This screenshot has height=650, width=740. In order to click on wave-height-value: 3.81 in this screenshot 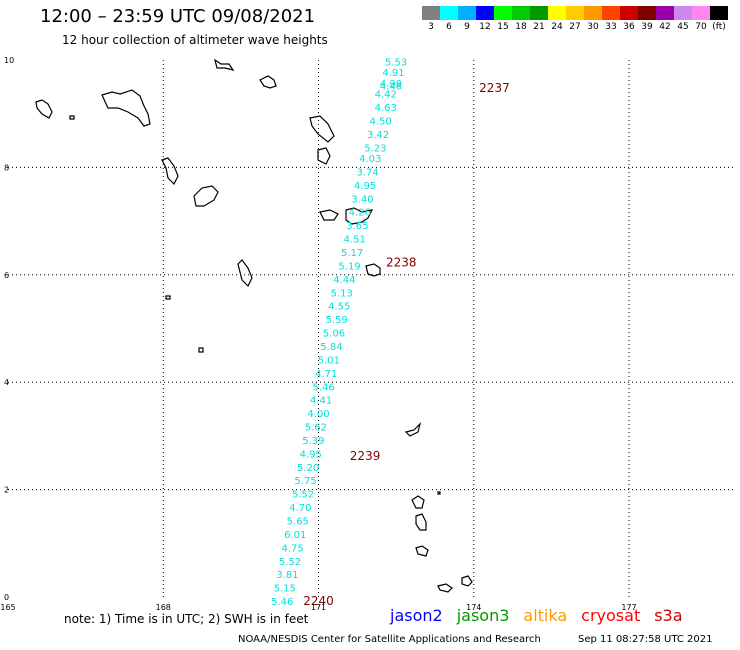, I will do `click(287, 575)`.